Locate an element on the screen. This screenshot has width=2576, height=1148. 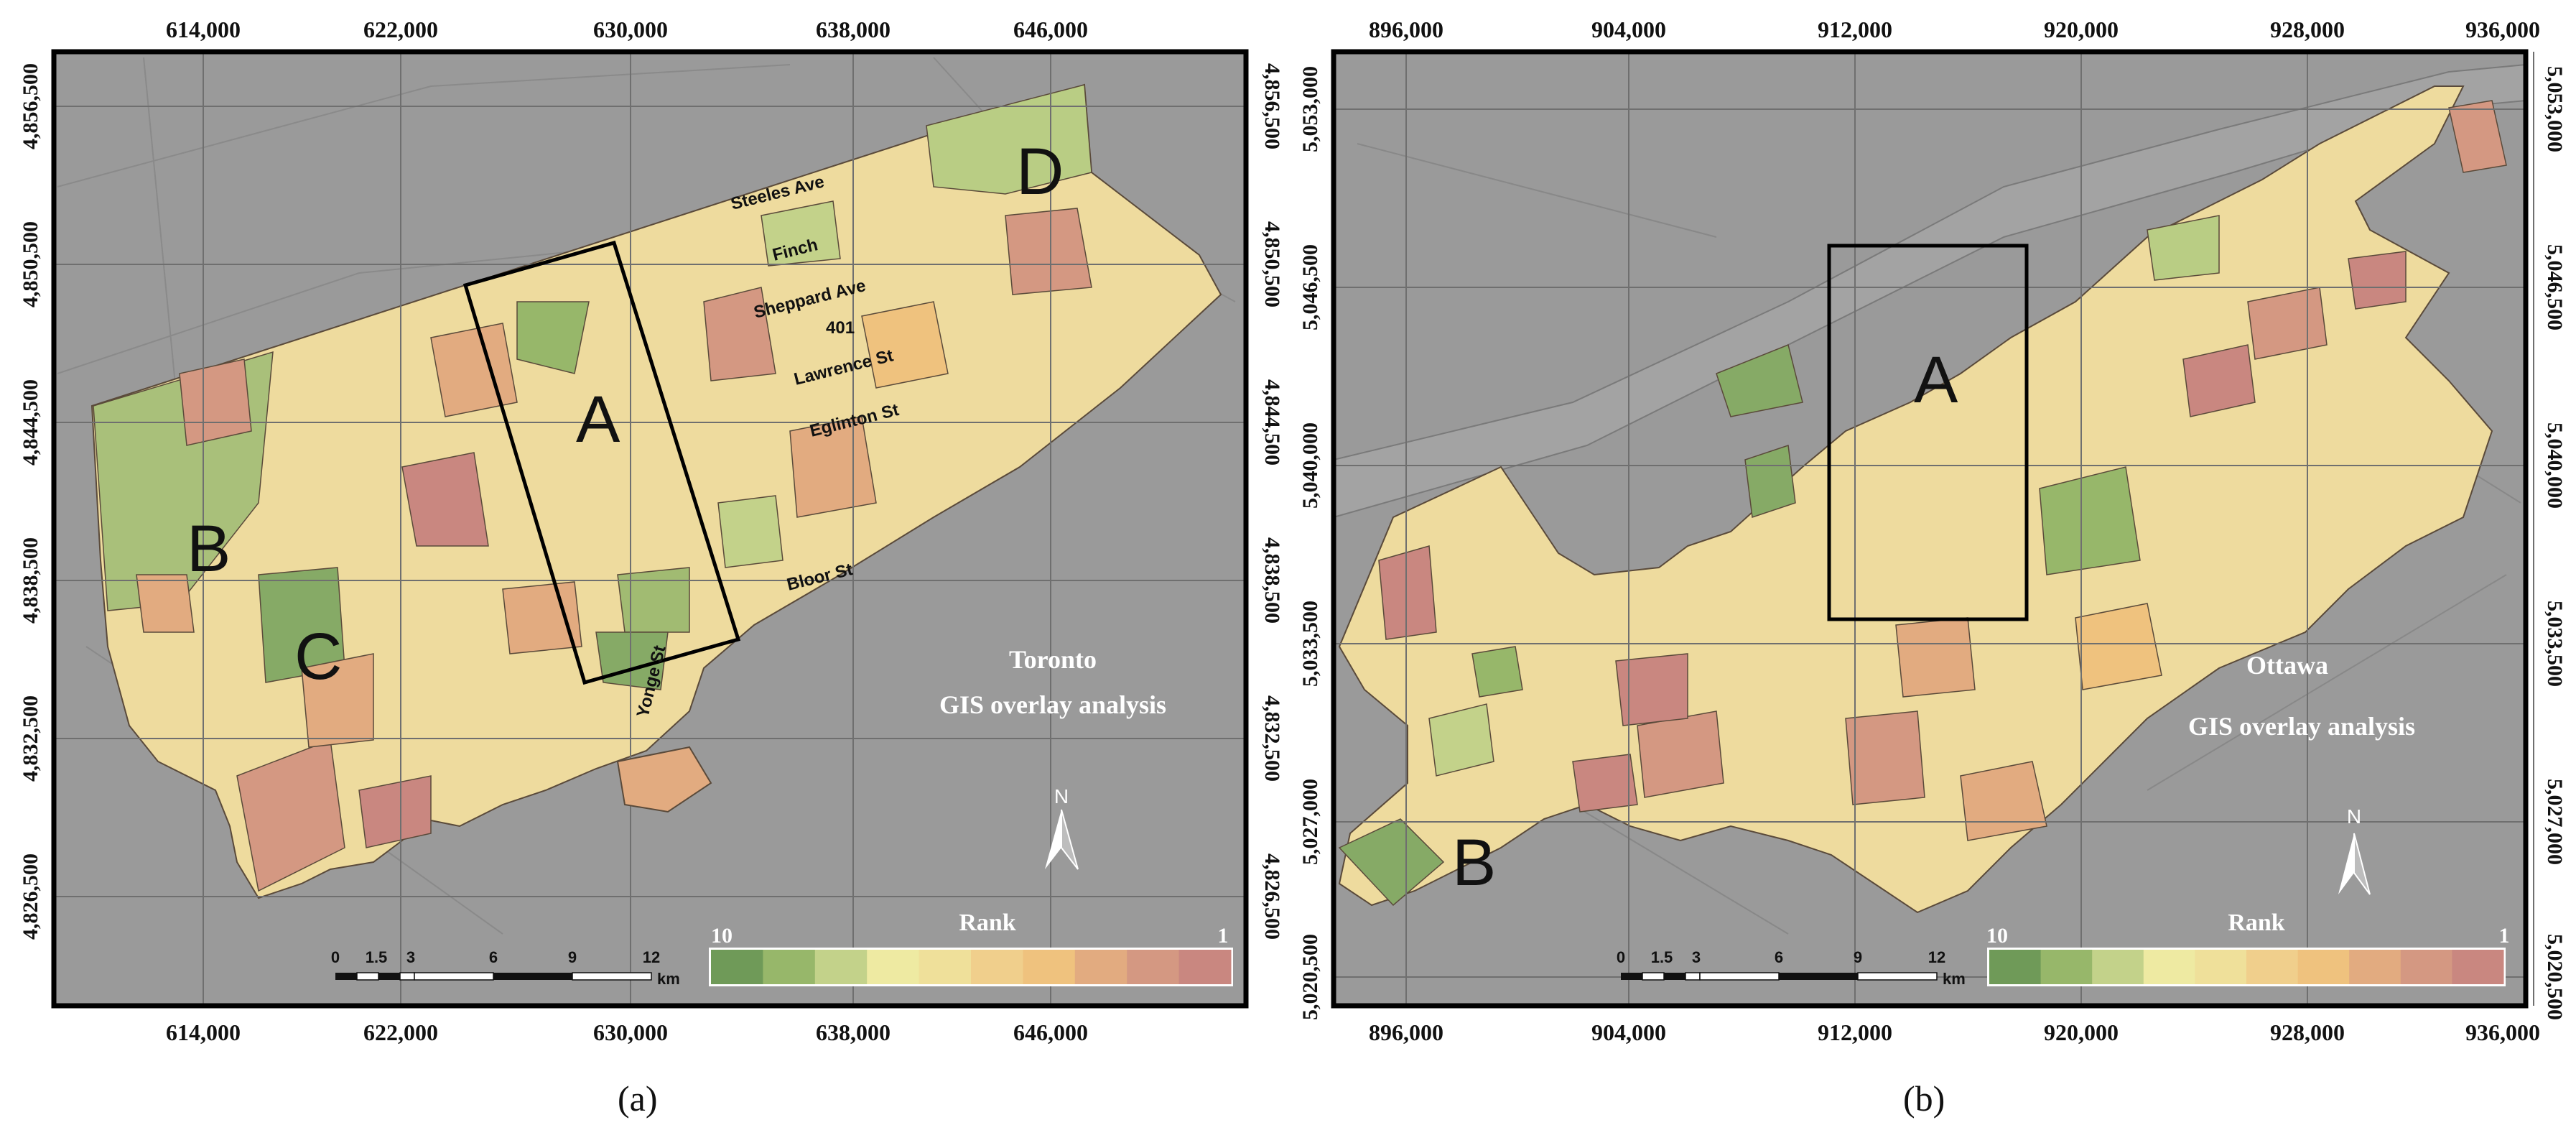
svg-text: 638,000 is located at coordinates (853, 29).